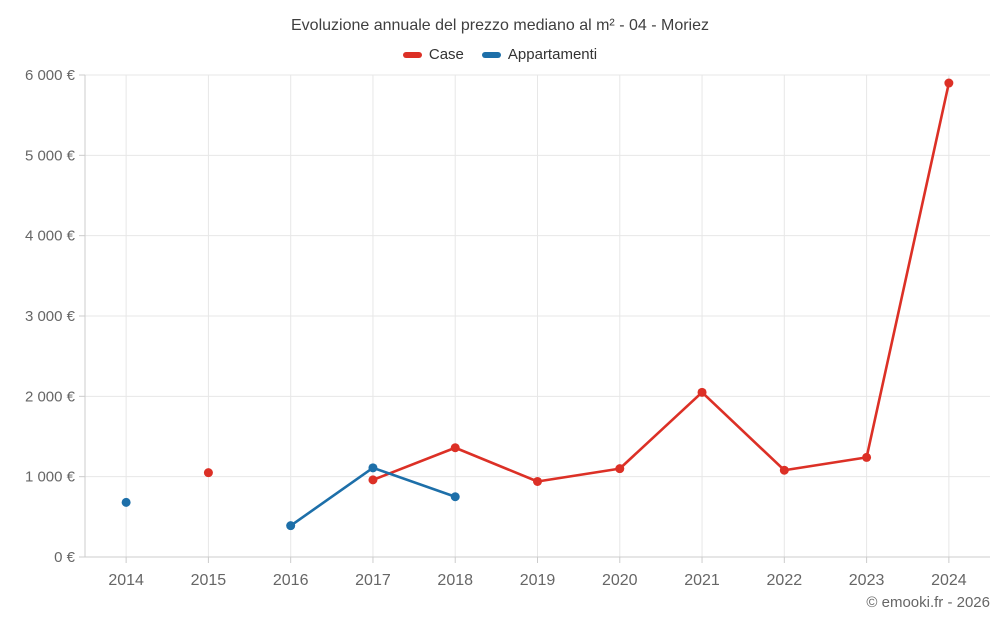 The width and height of the screenshot is (1000, 625). Describe the element at coordinates (455, 580) in the screenshot. I see `x-axis-label: 2018` at that location.